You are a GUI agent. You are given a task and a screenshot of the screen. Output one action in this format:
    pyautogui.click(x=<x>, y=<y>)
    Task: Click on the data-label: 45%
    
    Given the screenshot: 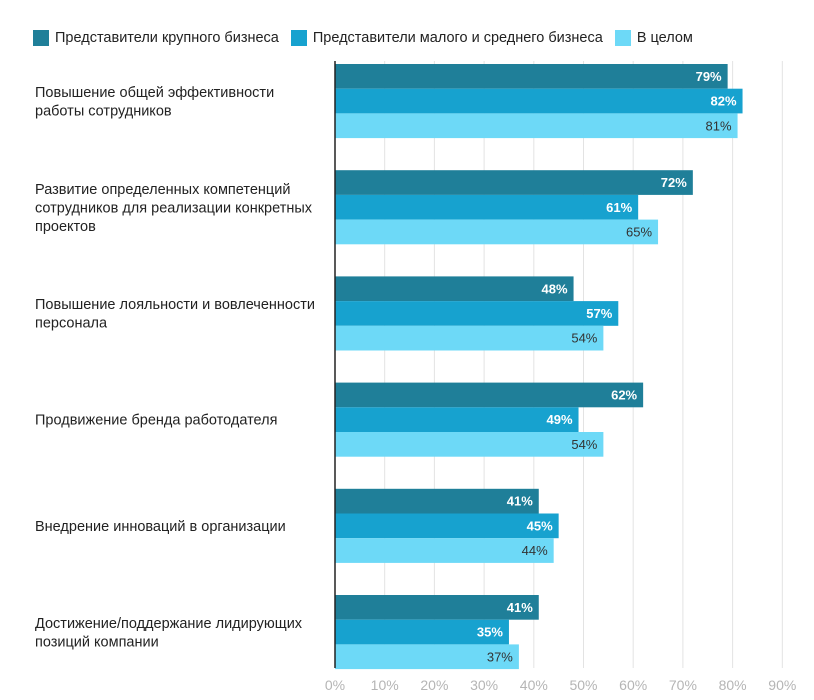 What is the action you would take?
    pyautogui.click(x=540, y=525)
    